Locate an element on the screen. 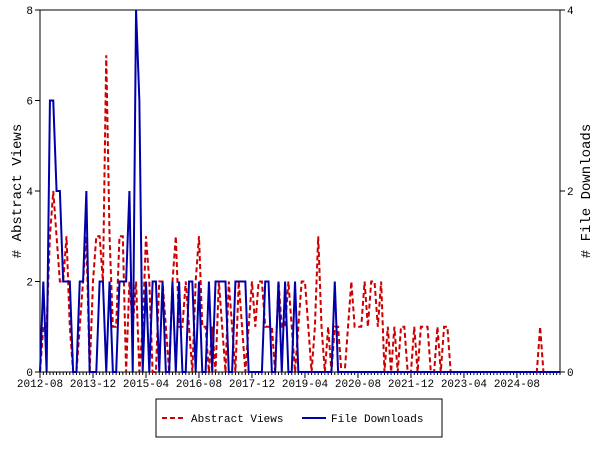 This screenshot has height=450, width=600. y2-tick-label: 4 is located at coordinates (570, 12).